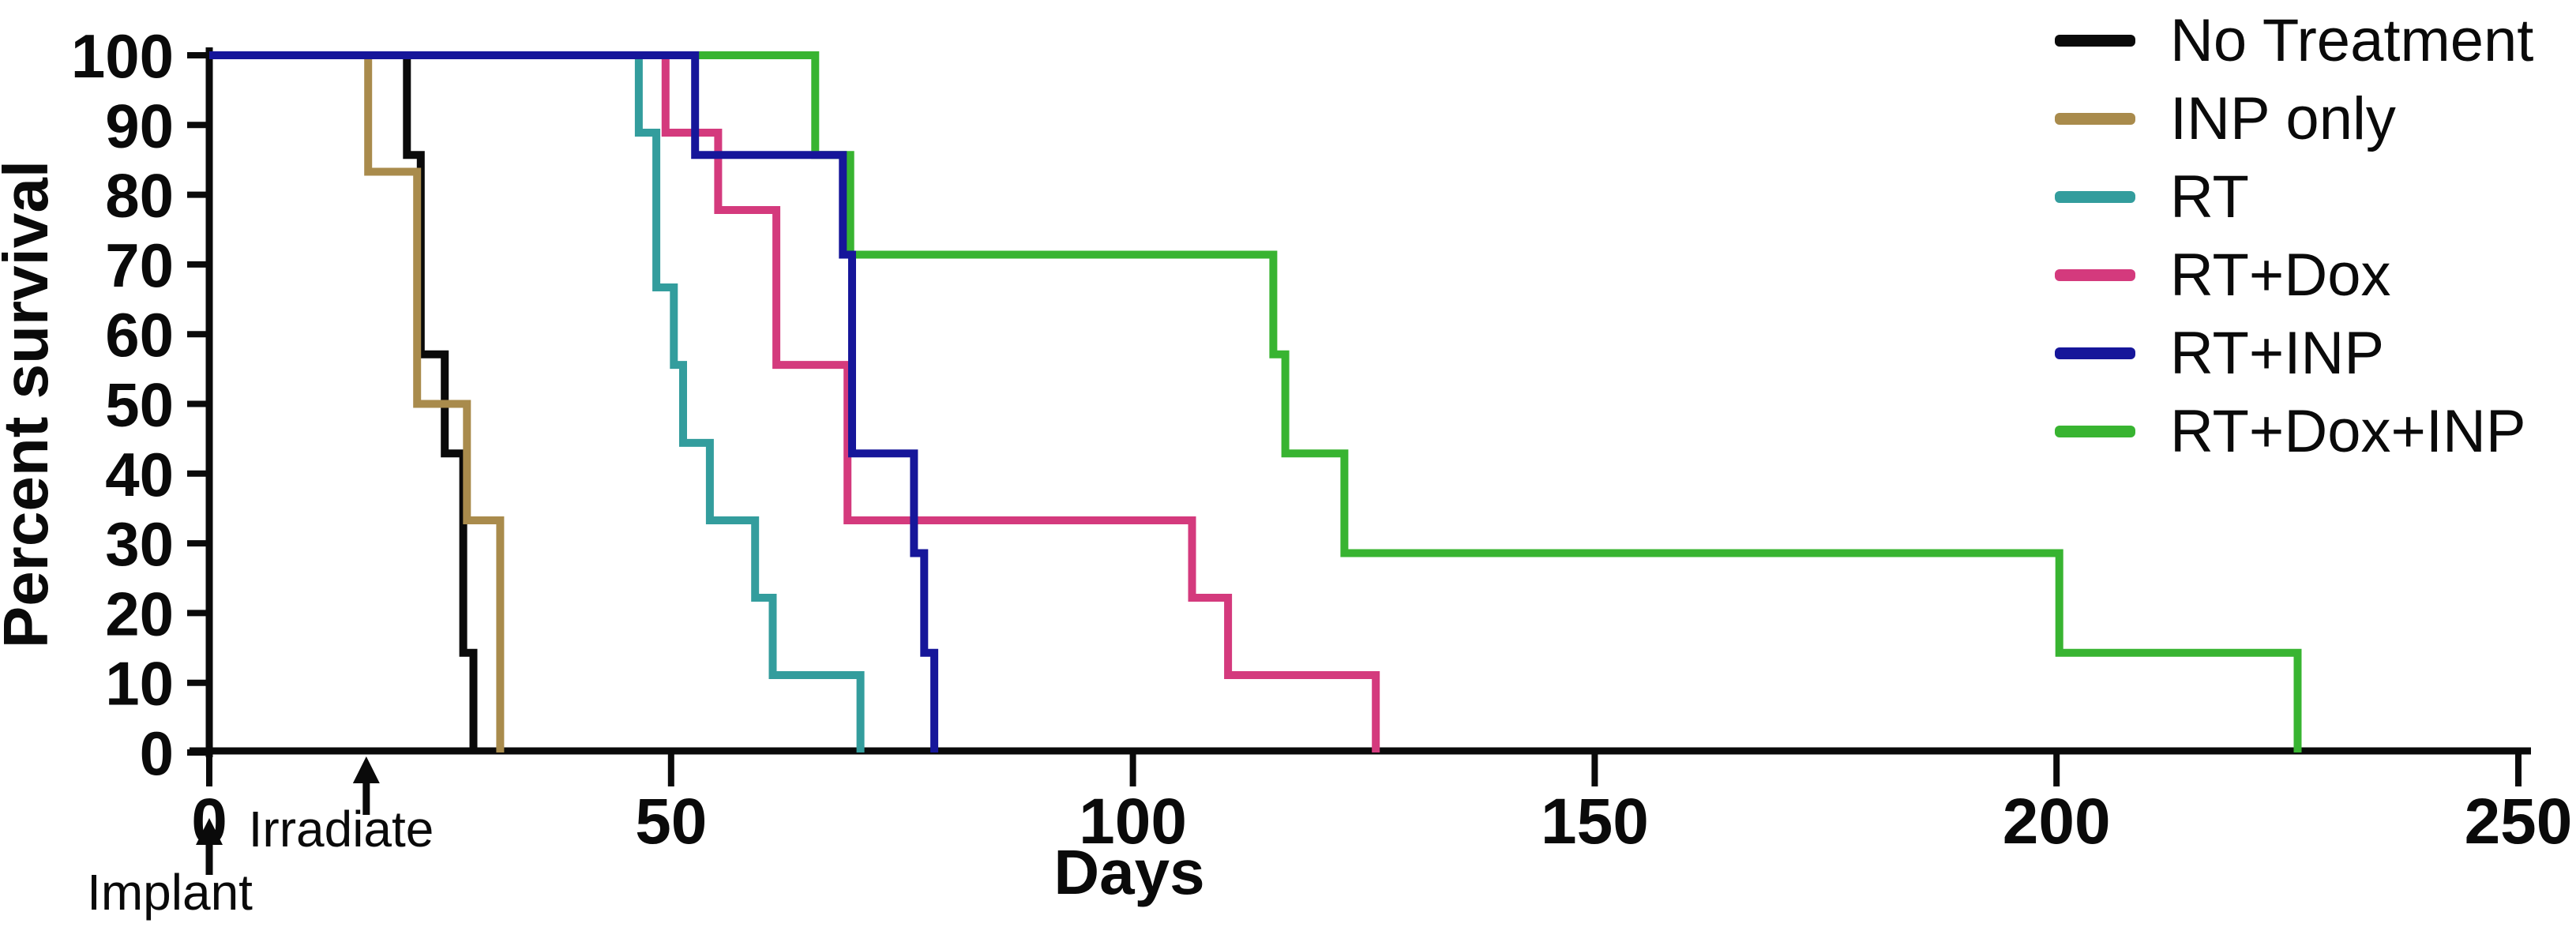  I want to click on legend-swatch-rt-dox, so click(2095, 275).